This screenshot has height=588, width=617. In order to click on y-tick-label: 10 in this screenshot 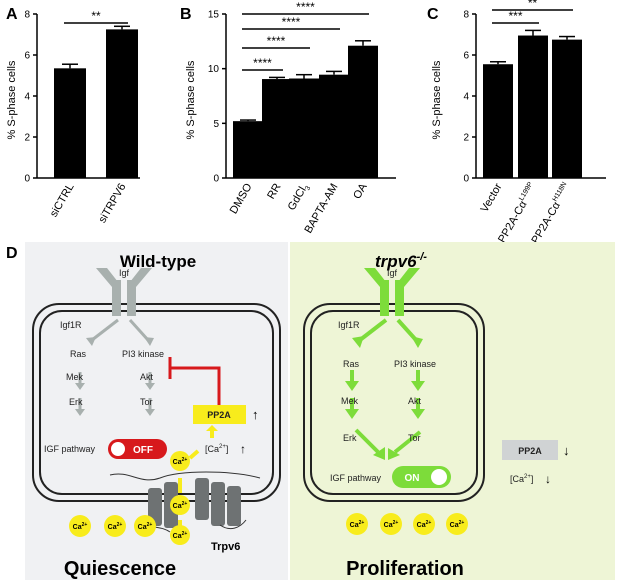, I will do `click(214, 69)`.